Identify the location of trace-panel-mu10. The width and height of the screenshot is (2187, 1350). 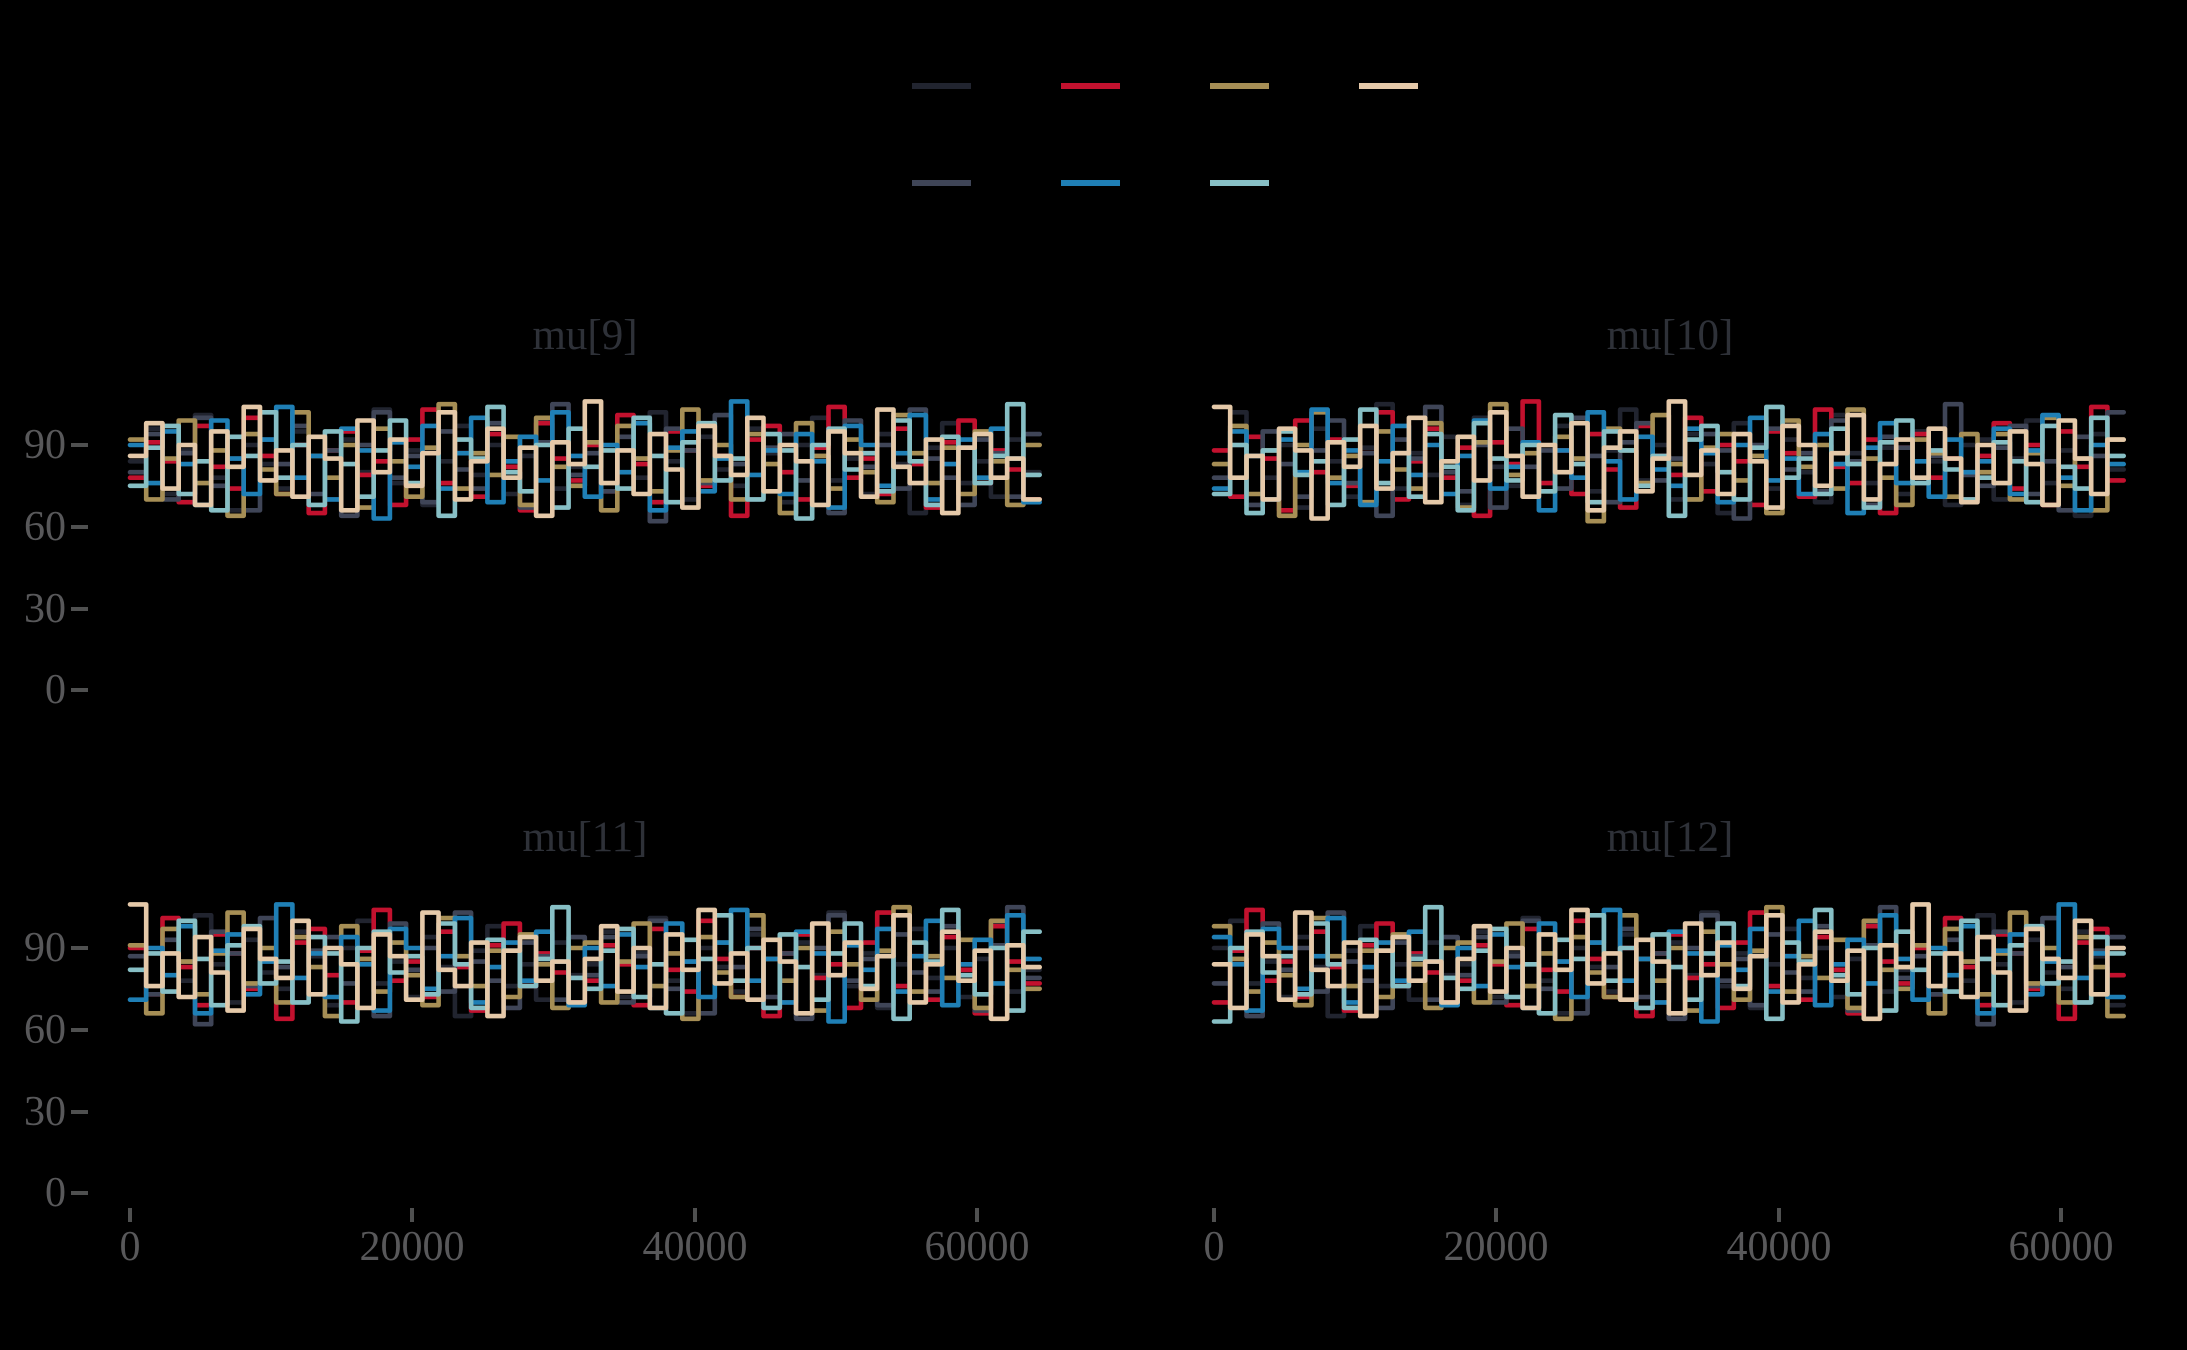
(1668, 461).